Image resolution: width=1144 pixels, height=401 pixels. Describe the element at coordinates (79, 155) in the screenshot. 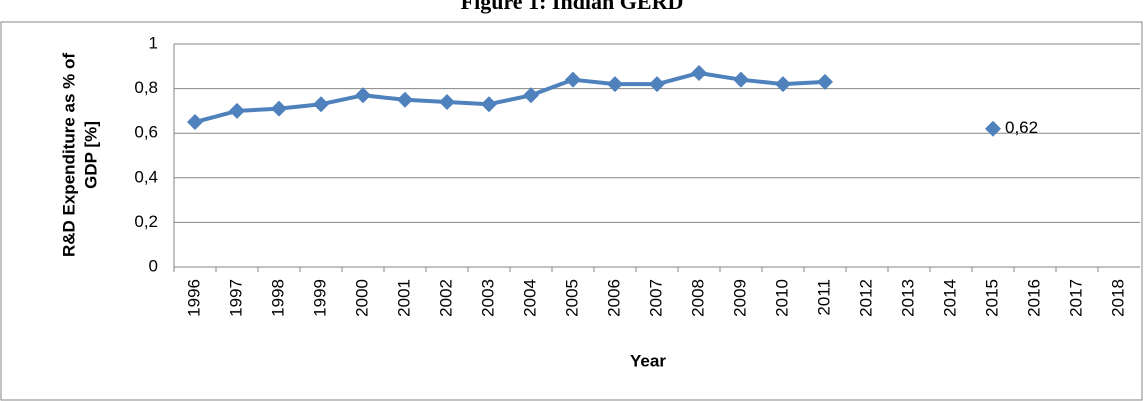

I see `y-axis-label: R&D Expenditure as % of GDP [%]` at that location.